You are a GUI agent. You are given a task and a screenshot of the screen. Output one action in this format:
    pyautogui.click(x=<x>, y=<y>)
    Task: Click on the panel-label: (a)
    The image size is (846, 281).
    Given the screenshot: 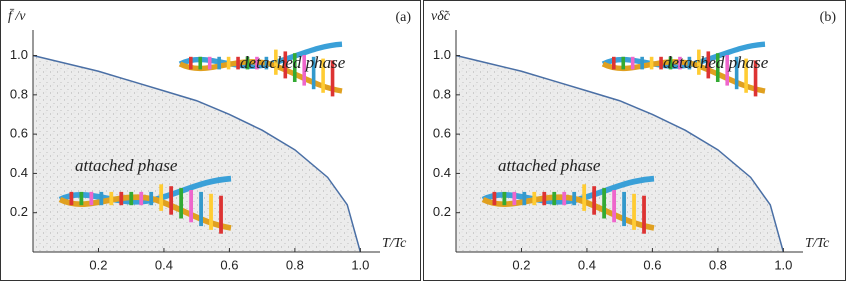 What is the action you would take?
    pyautogui.click(x=403, y=17)
    